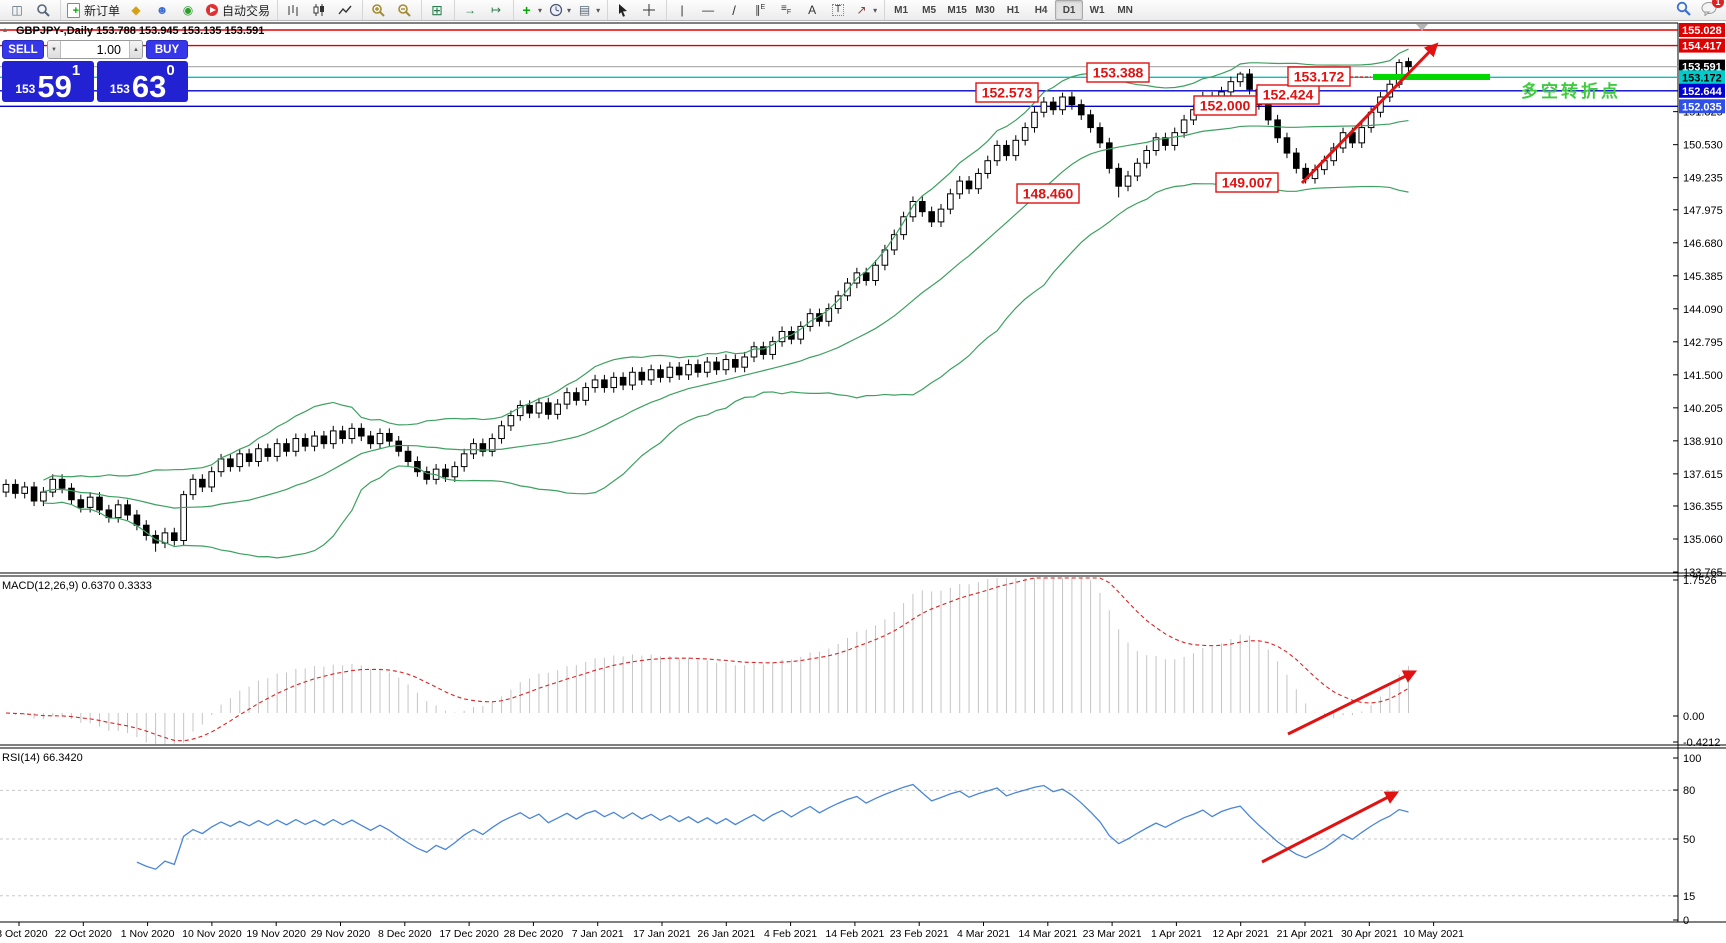 This screenshot has height=943, width=1726. I want to click on market-icon: ◆, so click(136, 10).